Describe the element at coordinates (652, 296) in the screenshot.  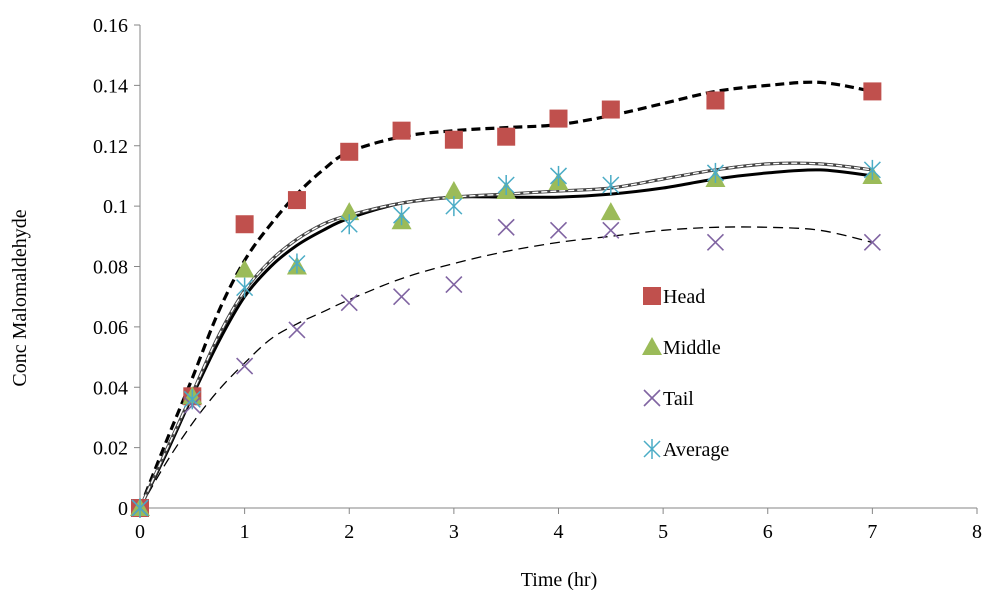
I see `legend-marker-head` at that location.